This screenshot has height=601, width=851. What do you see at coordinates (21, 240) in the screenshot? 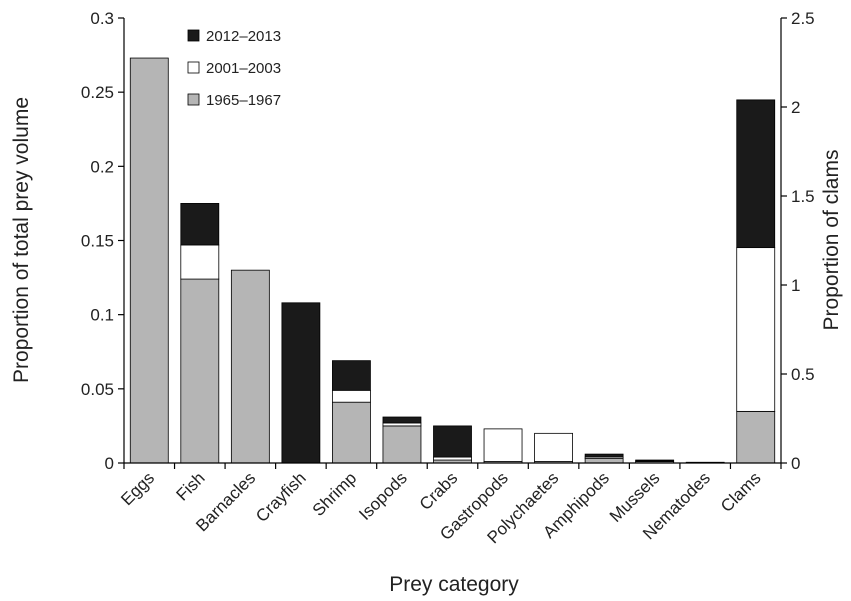
I see `y-axis-title: Proportion of total prey volume` at bounding box center [21, 240].